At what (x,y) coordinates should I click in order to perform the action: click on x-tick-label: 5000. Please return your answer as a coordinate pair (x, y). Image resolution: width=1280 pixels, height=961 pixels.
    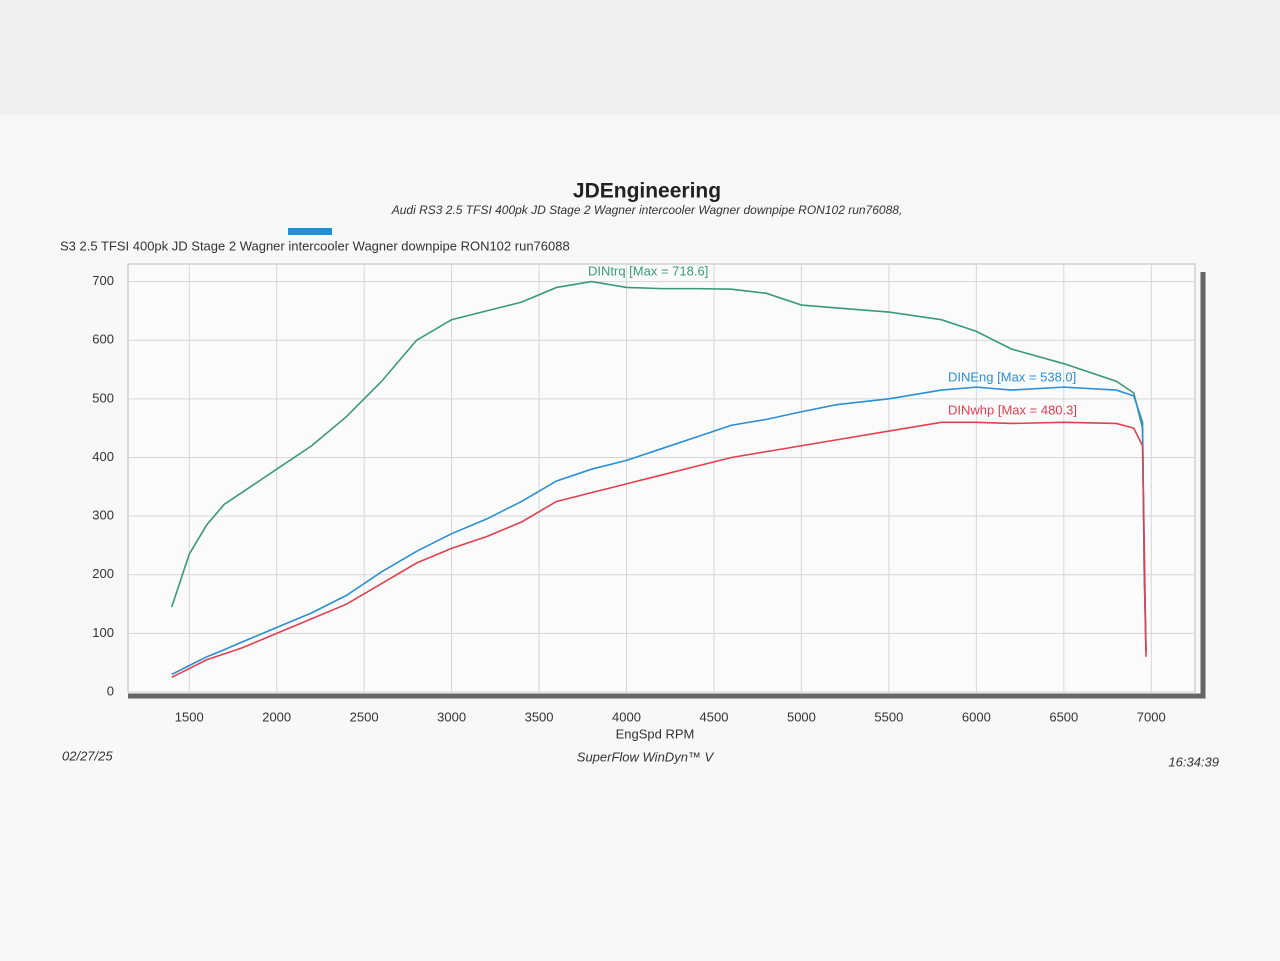
    Looking at the image, I should click on (801, 716).